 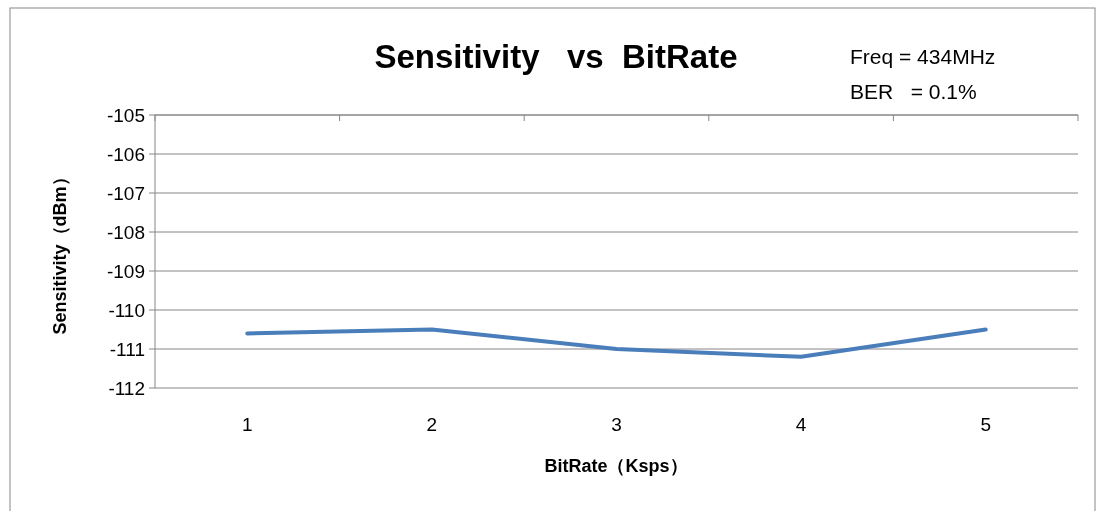 What do you see at coordinates (616, 343) in the screenshot?
I see `line-series` at bounding box center [616, 343].